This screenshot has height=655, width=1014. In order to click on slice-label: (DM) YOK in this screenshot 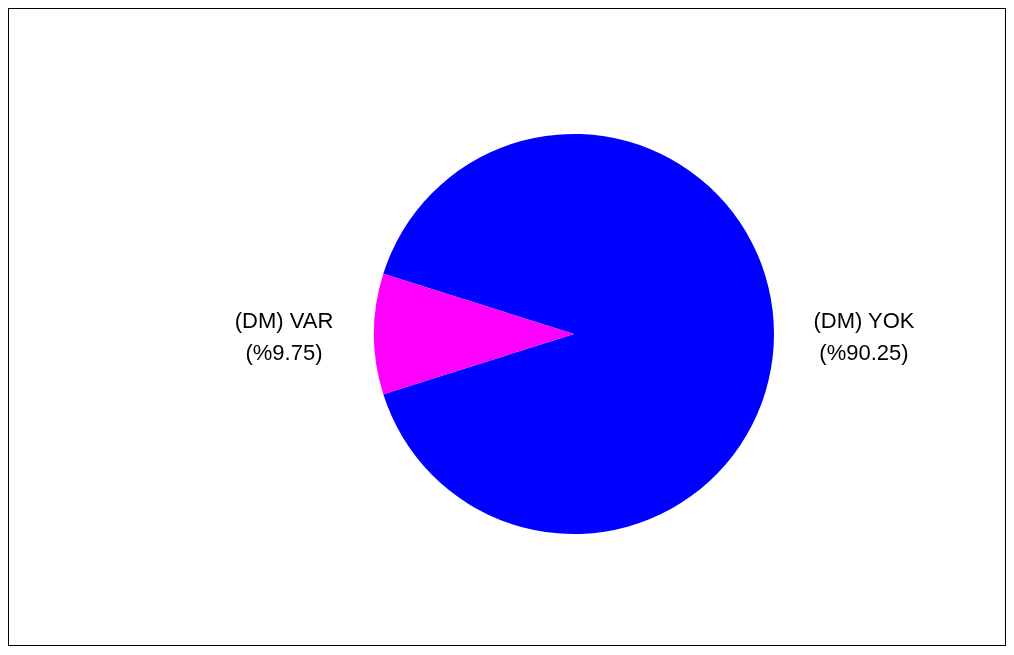, I will do `click(864, 320)`.